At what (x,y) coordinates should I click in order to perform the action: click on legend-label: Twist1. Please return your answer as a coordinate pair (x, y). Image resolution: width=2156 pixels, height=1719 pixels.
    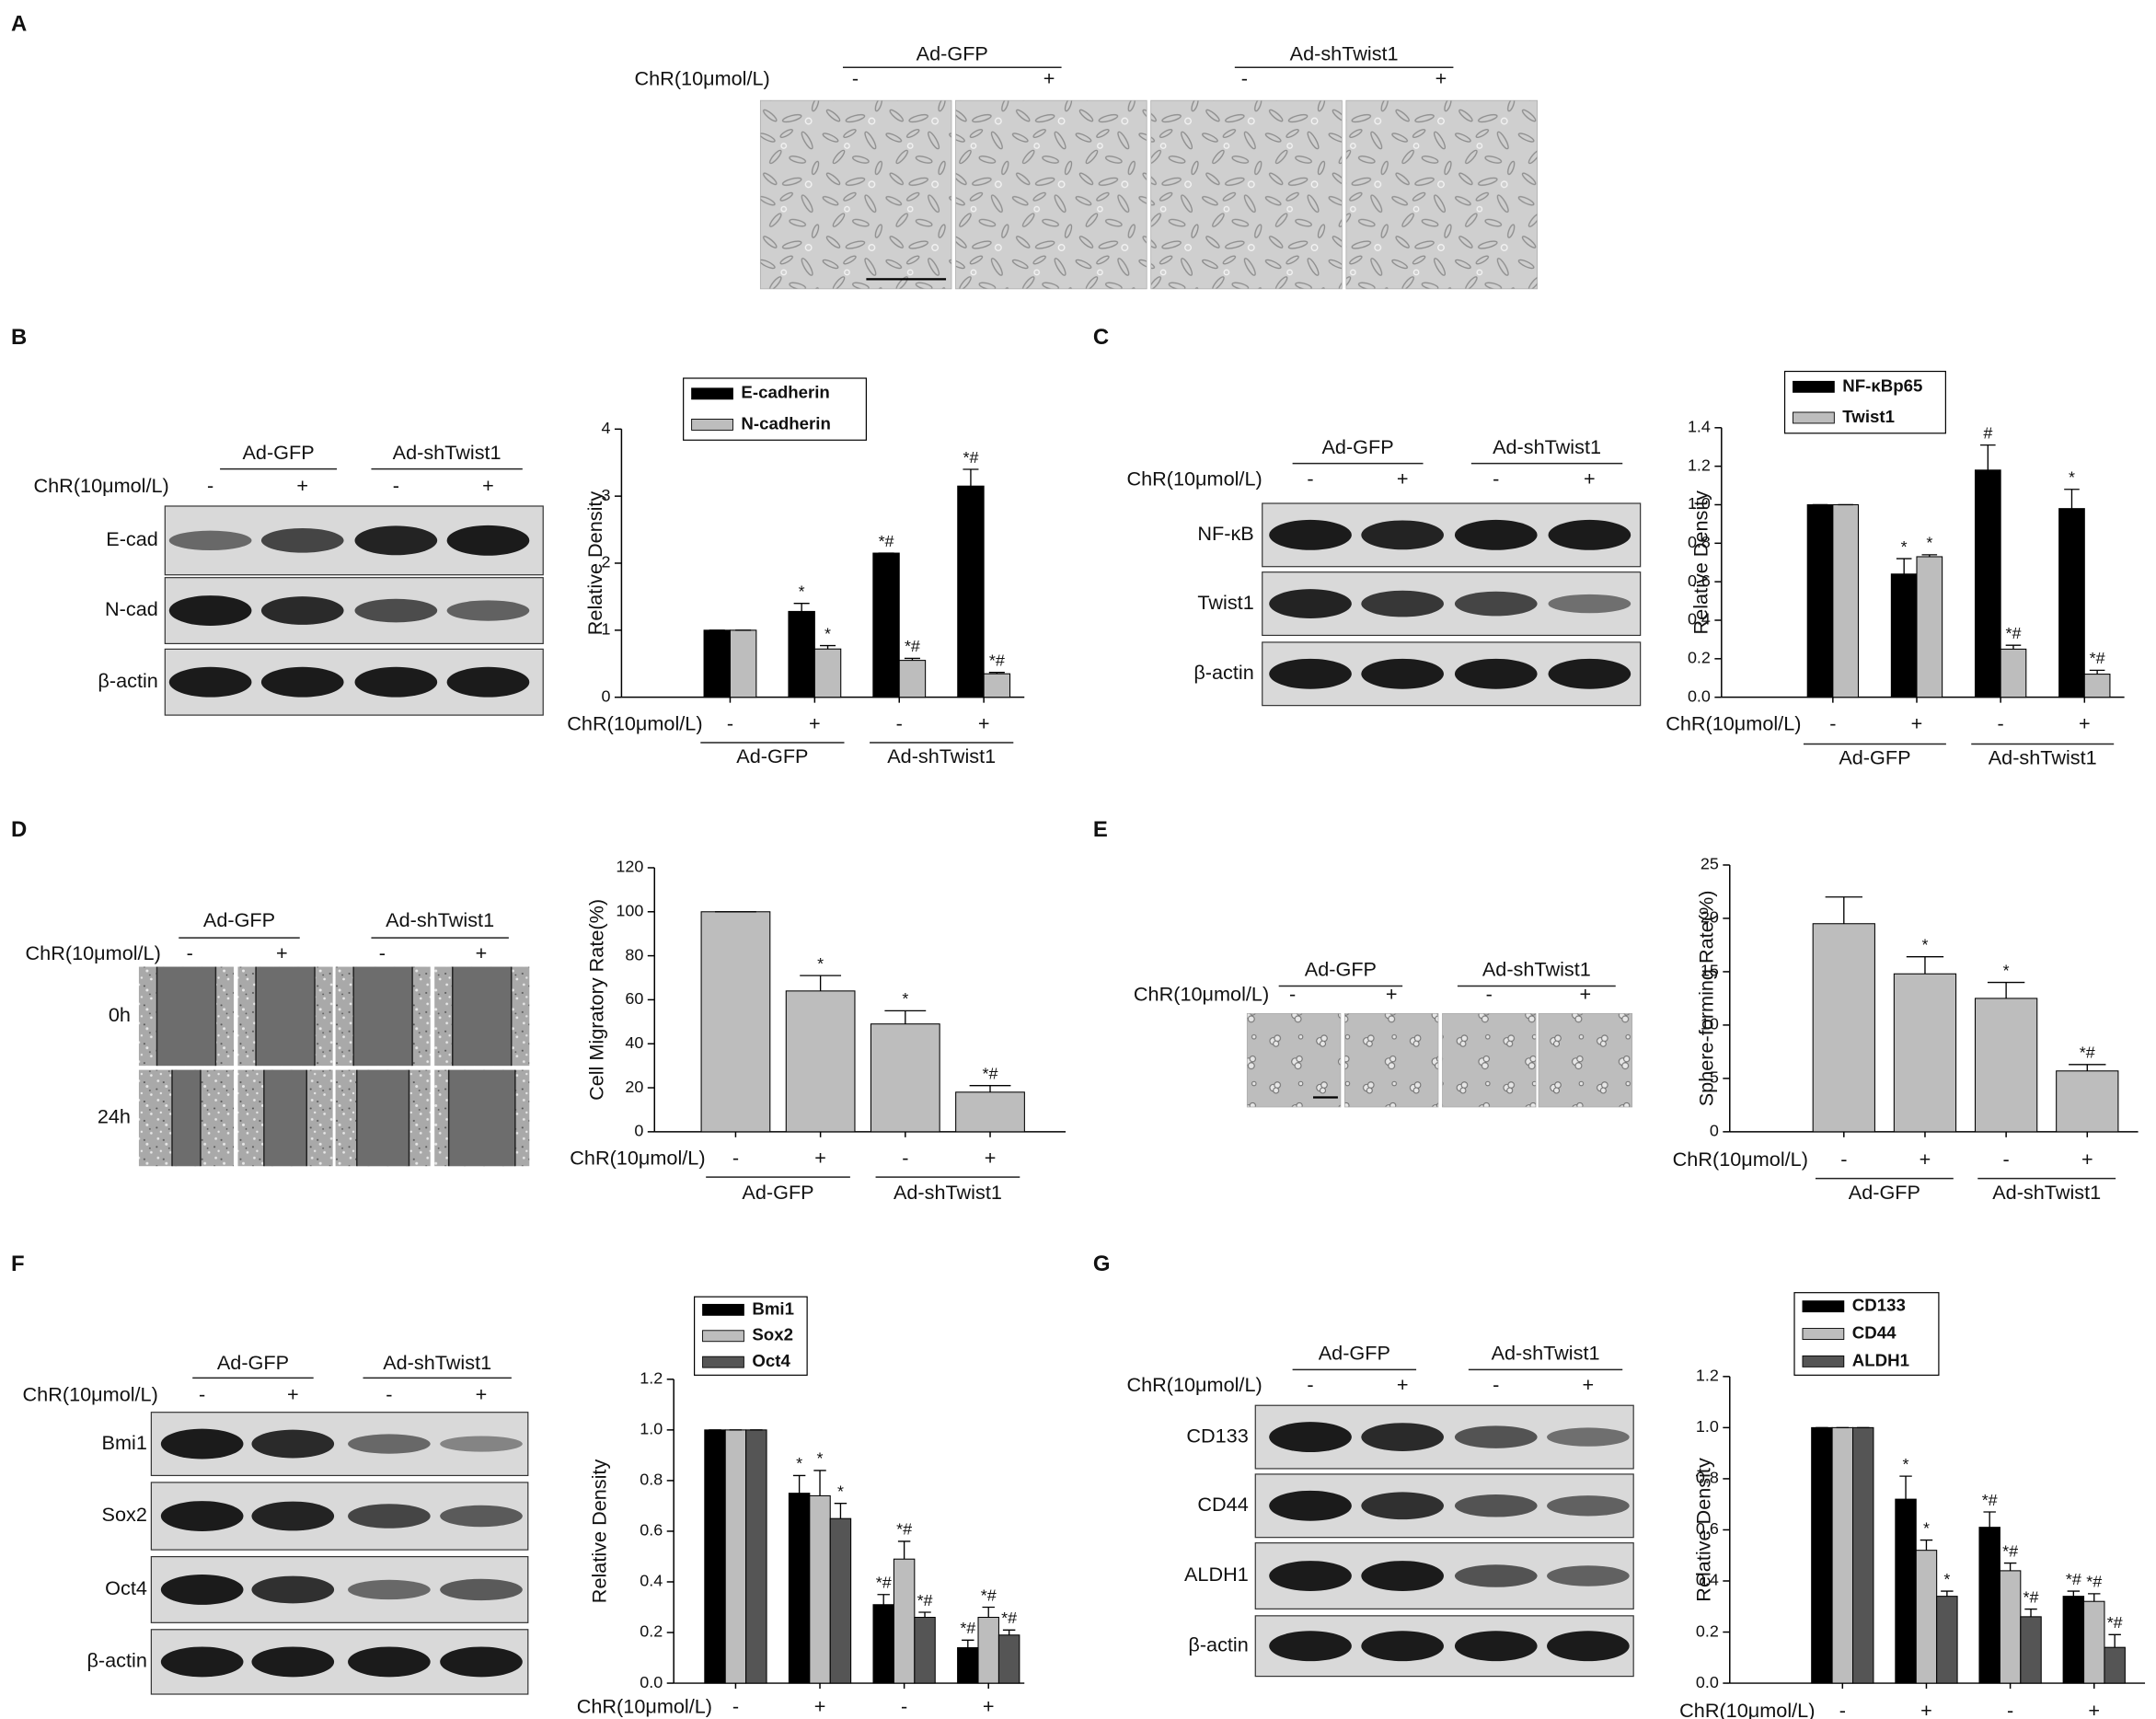
    Looking at the image, I should click on (1868, 416).